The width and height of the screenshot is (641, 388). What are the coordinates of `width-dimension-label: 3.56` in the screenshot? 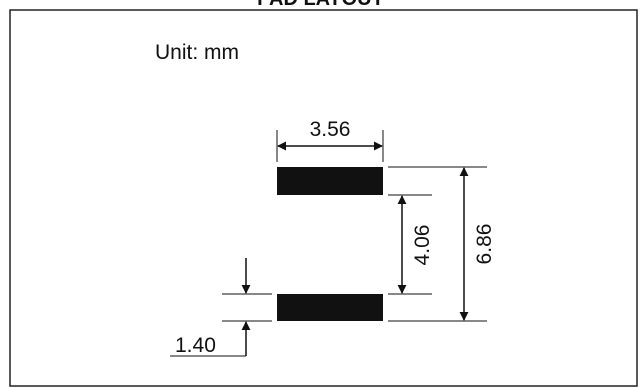 It's located at (330, 129).